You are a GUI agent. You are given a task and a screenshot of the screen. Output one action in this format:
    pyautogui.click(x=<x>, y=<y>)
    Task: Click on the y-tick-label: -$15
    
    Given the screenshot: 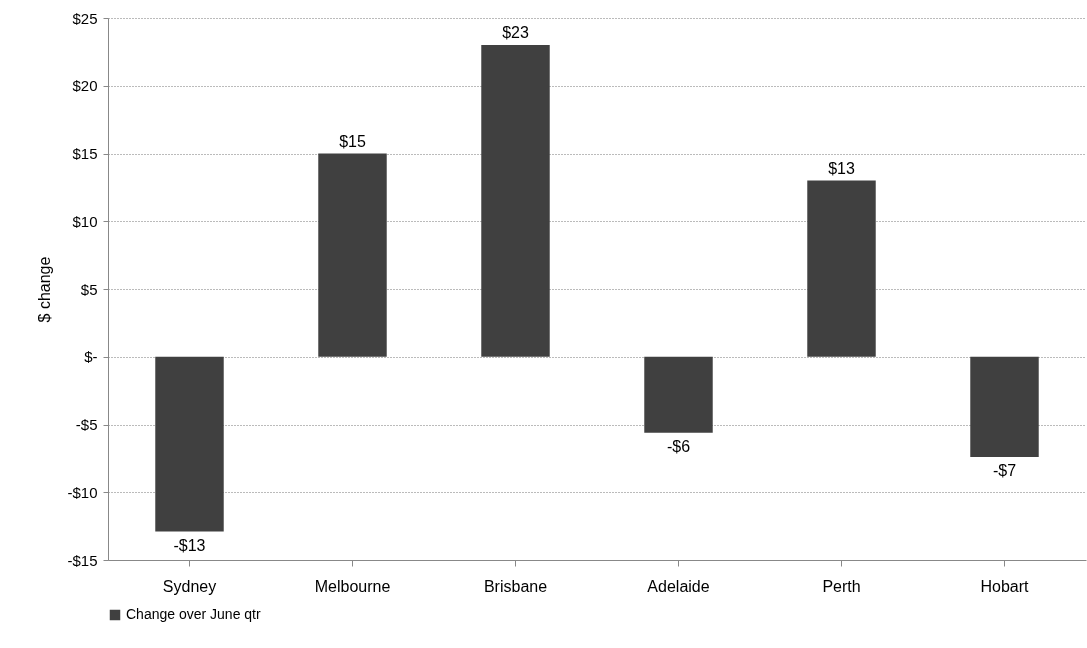 What is the action you would take?
    pyautogui.click(x=82, y=560)
    